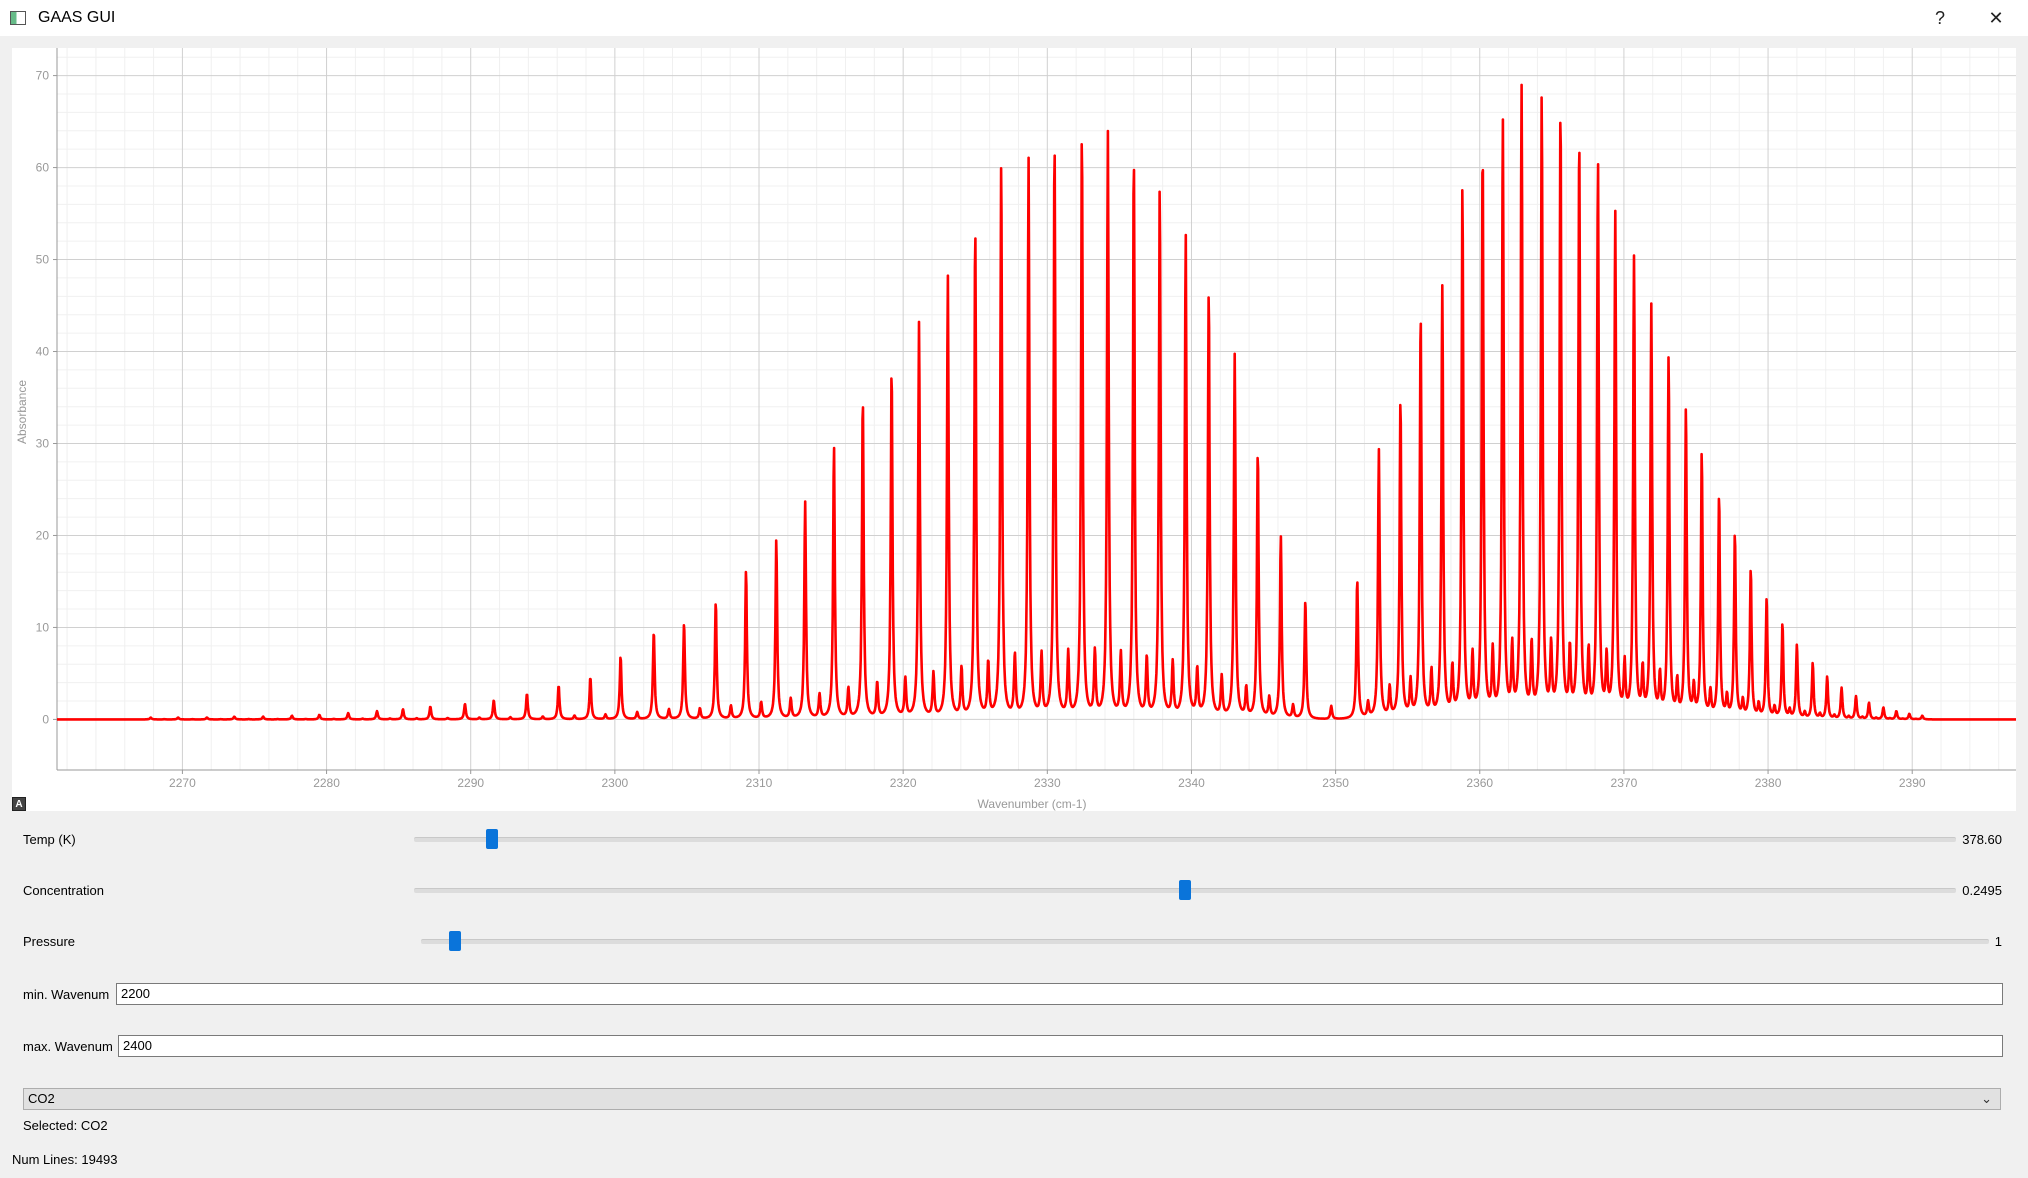 The height and width of the screenshot is (1178, 2028). Describe the element at coordinates (45, 719) in the screenshot. I see `y-tick-label: 0` at that location.